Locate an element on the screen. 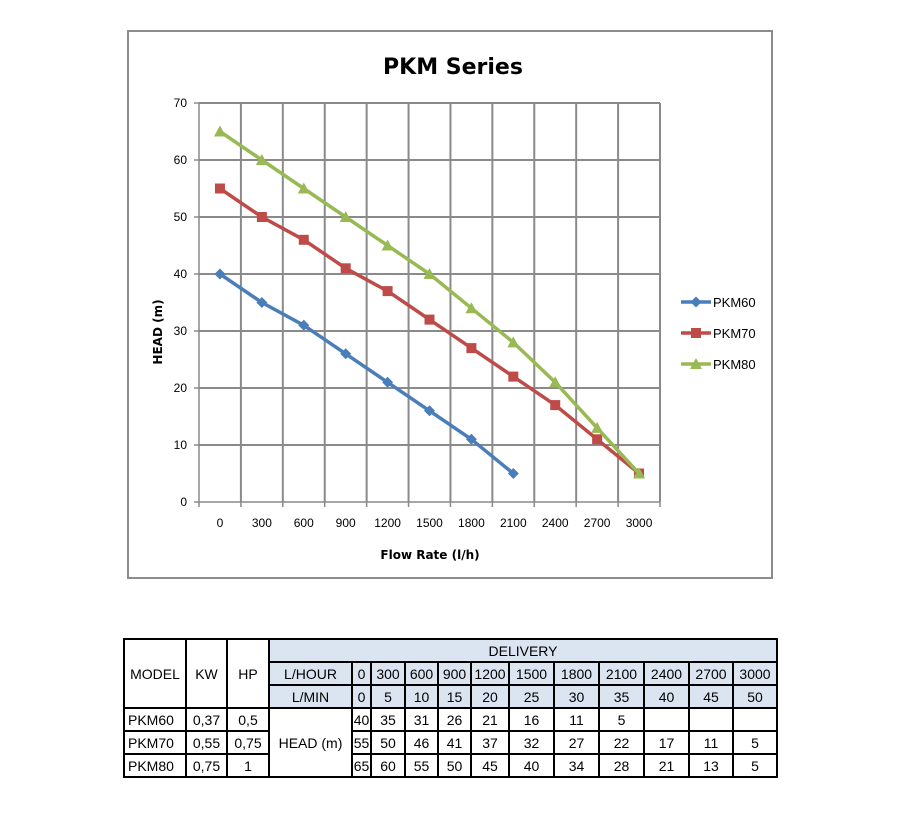  lhour-value: 300 is located at coordinates (388, 673).